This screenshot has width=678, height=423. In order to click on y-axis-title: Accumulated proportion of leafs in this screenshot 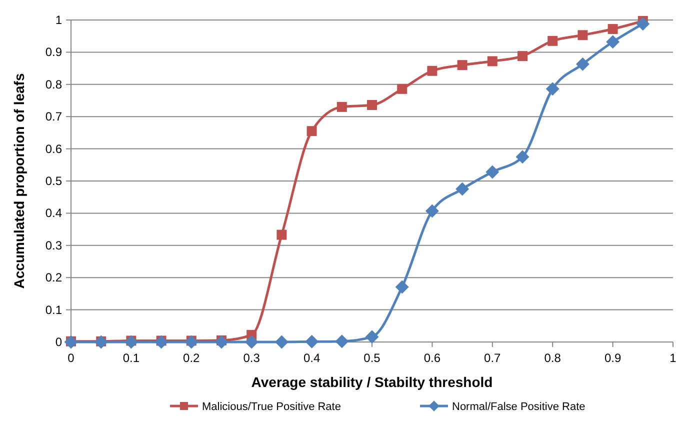, I will do `click(19, 181)`.